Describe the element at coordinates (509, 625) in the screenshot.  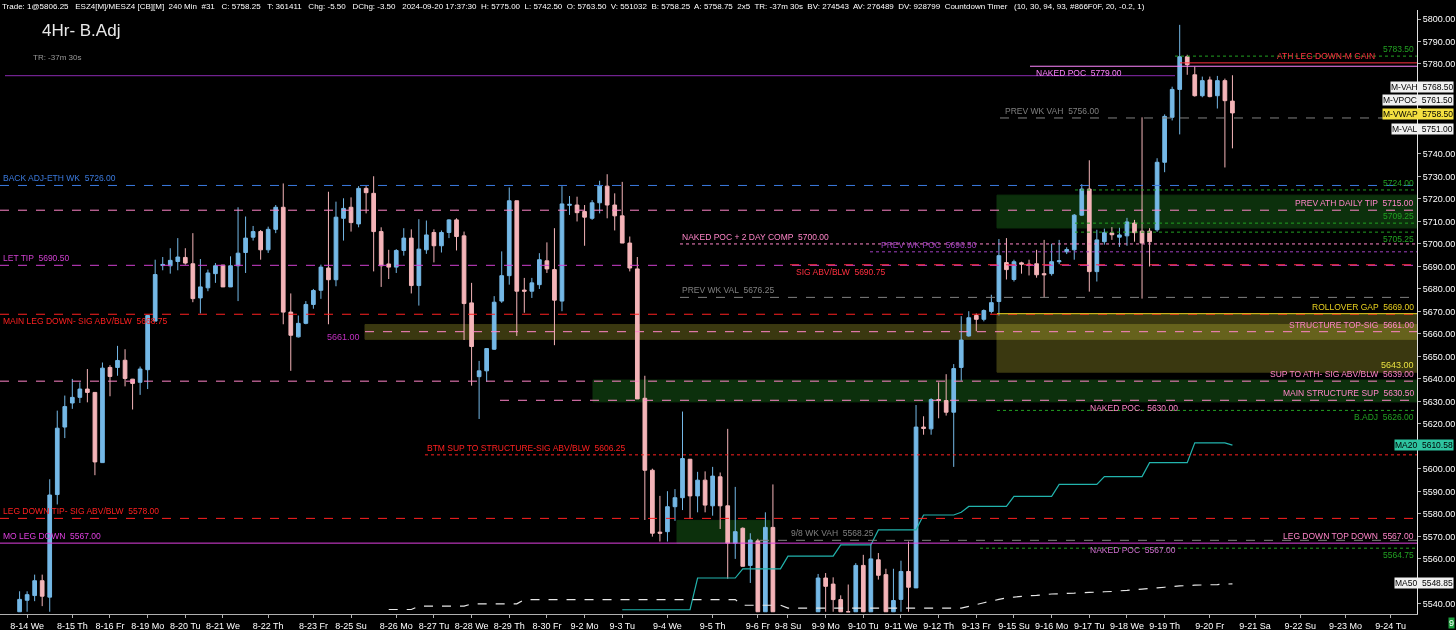
I see `x-tick-label: 8-29 Th` at that location.